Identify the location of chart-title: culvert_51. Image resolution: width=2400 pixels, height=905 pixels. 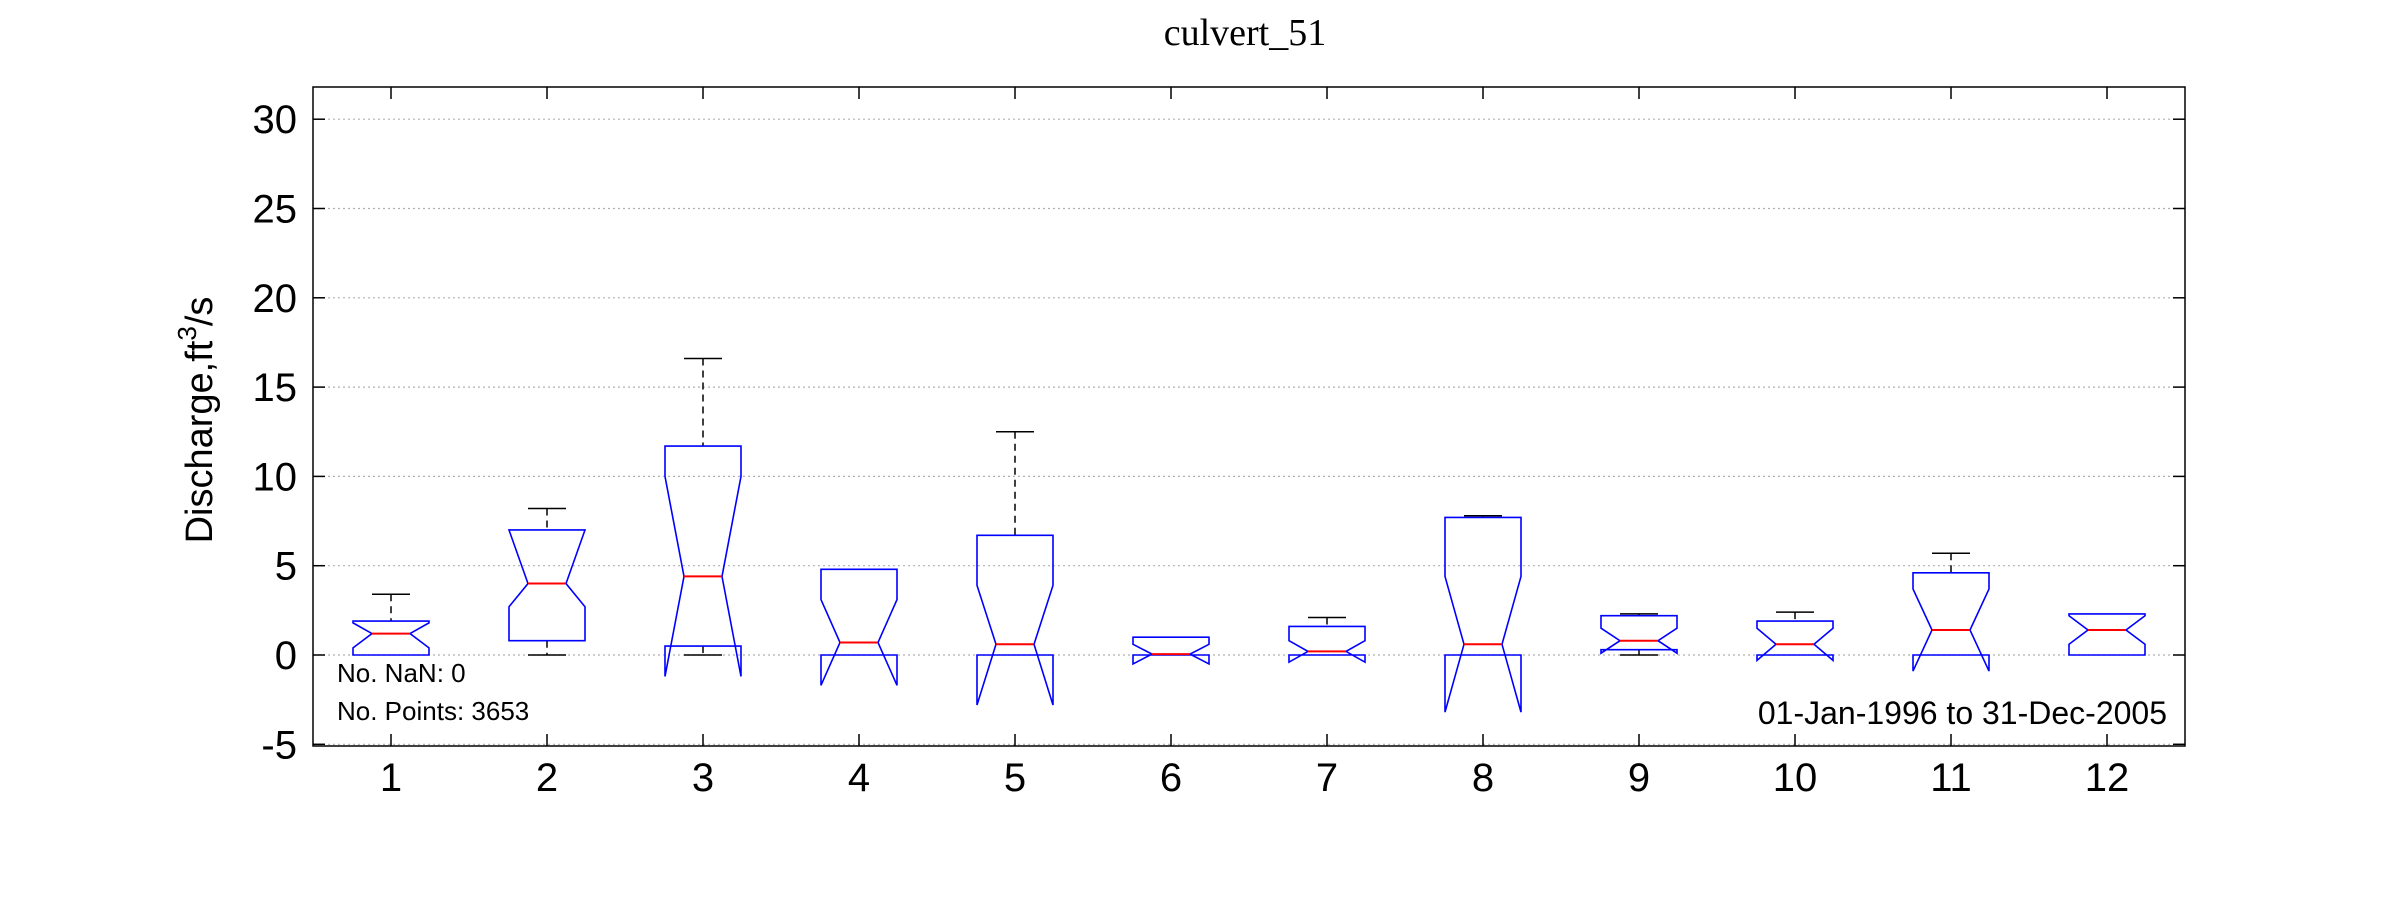
(1245, 33).